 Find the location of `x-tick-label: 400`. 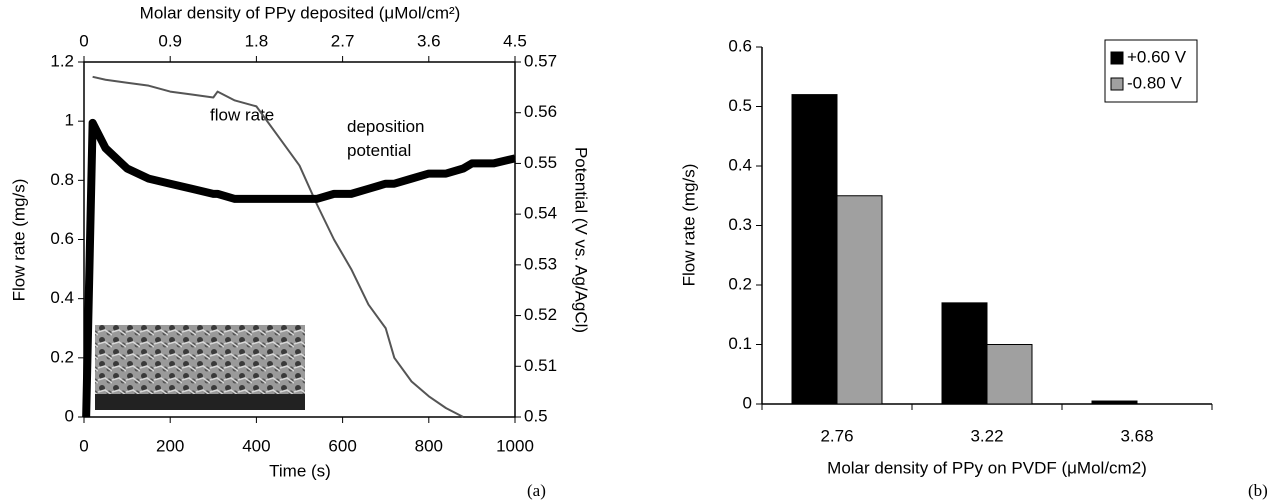

x-tick-label: 400 is located at coordinates (256, 445).